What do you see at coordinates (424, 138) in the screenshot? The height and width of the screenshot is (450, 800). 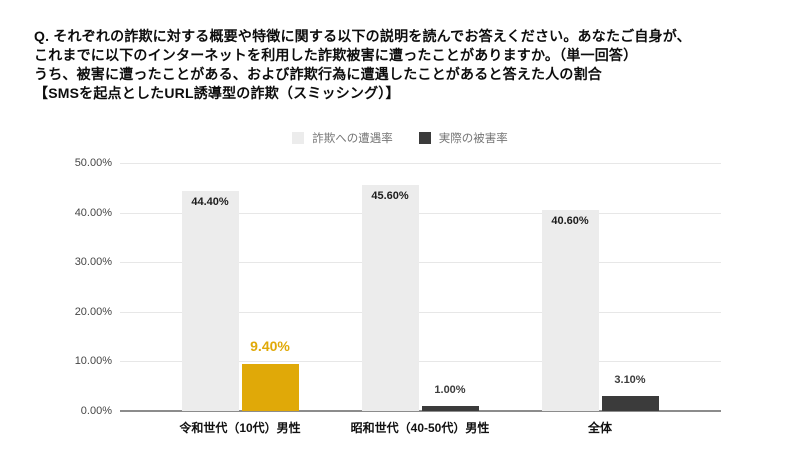 I see `legend-swatch-victim-rate` at bounding box center [424, 138].